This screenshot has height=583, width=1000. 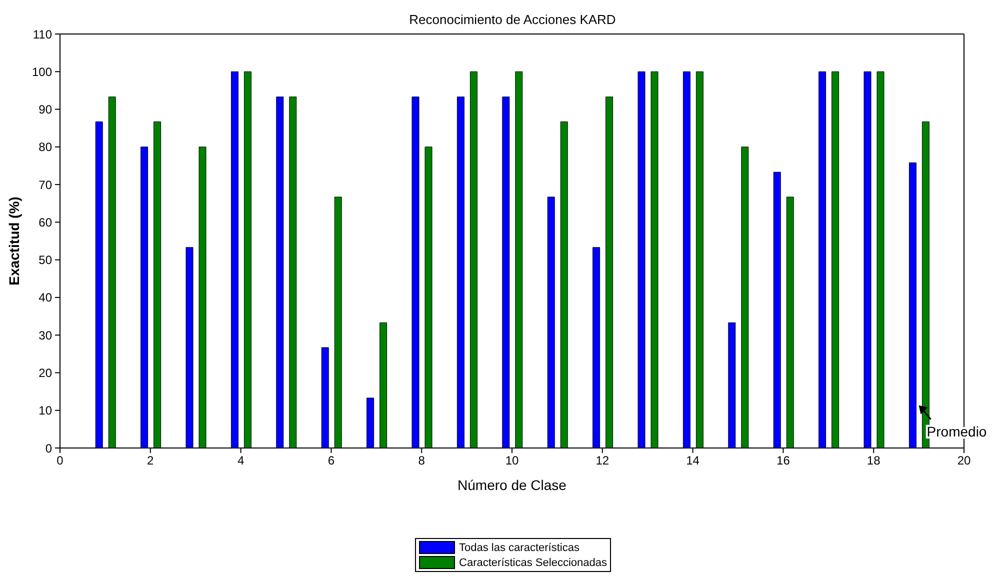 What do you see at coordinates (783, 461) in the screenshot?
I see `x-tick-label: 16` at bounding box center [783, 461].